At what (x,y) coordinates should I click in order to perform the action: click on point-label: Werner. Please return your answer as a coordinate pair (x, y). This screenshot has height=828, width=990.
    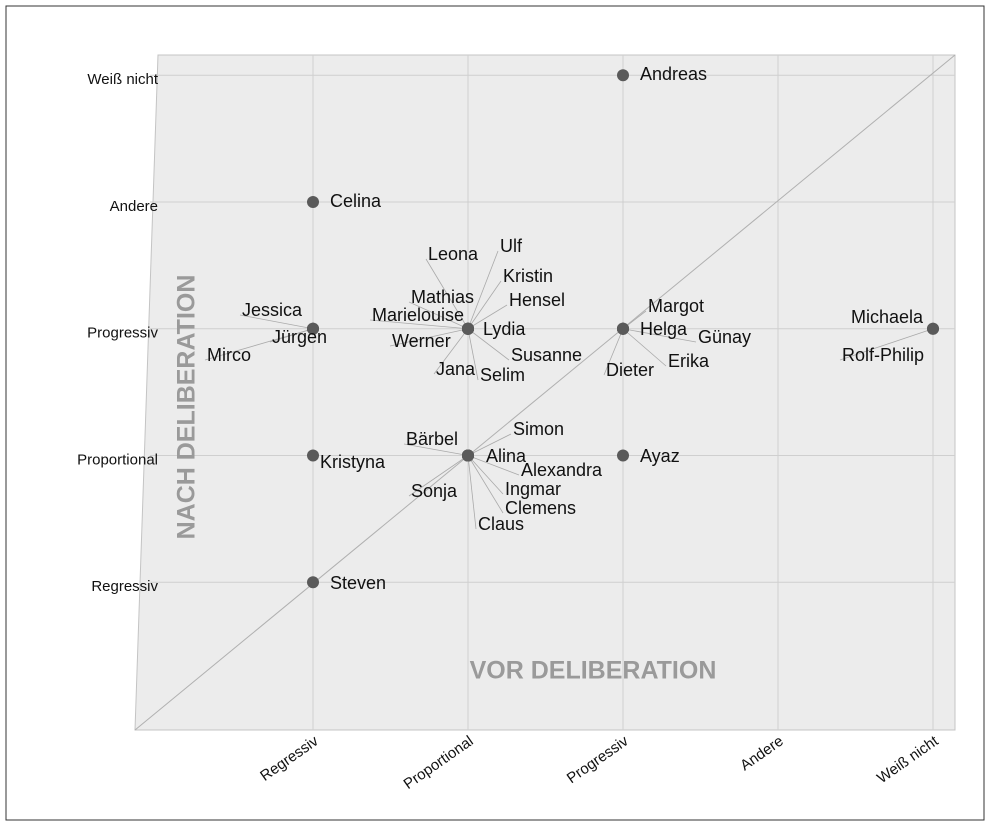
    Looking at the image, I should click on (421, 341).